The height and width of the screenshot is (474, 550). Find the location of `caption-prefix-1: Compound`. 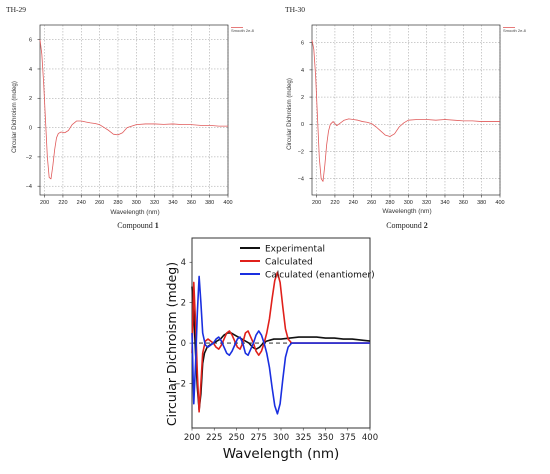

caption-prefix-1: Compound is located at coordinates (135, 225).